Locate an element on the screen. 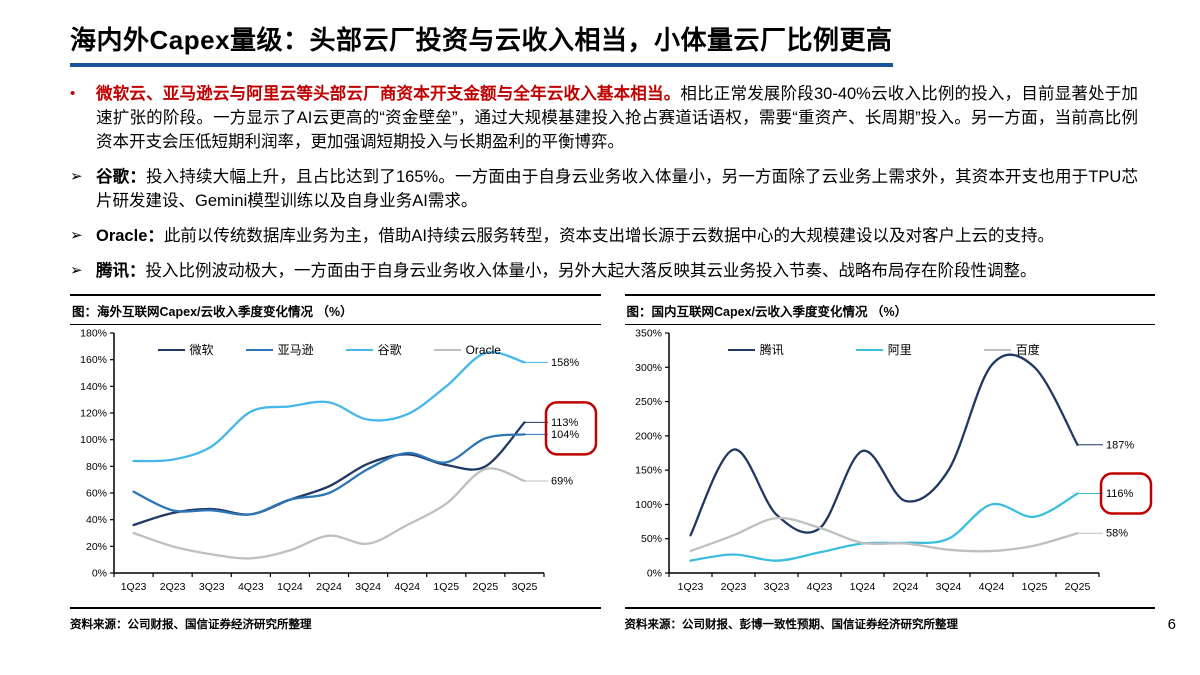 Image resolution: width=1200 pixels, height=675 pixels. y-axis-tick-label: 250% is located at coordinates (648, 403).